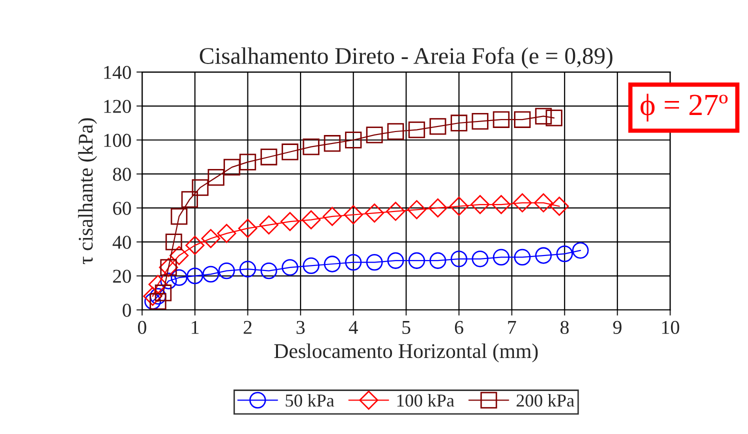 The image size is (748, 434). I want to click on y-tick-label: 120, so click(117, 106).